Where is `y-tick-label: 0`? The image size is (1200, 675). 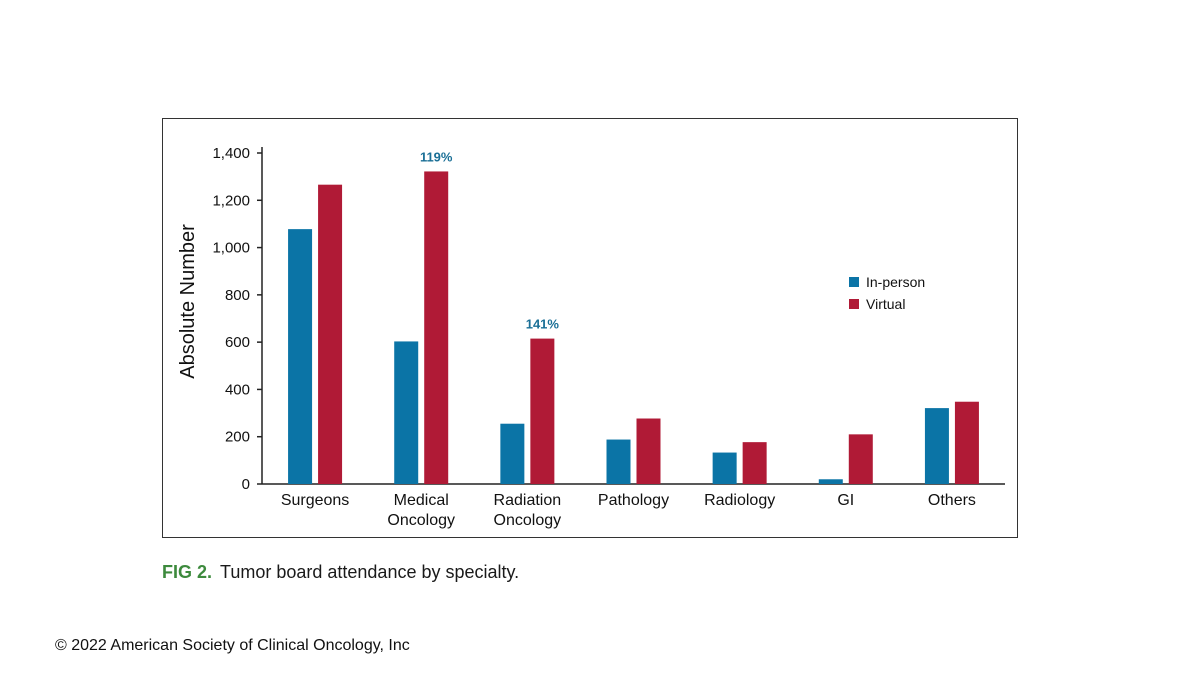 y-tick-label: 0 is located at coordinates (246, 484).